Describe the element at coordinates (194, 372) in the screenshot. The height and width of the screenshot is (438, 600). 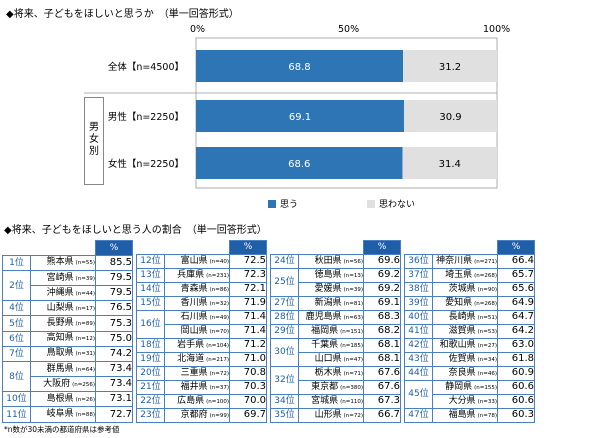
I see `prefecture-name: 三重県` at that location.